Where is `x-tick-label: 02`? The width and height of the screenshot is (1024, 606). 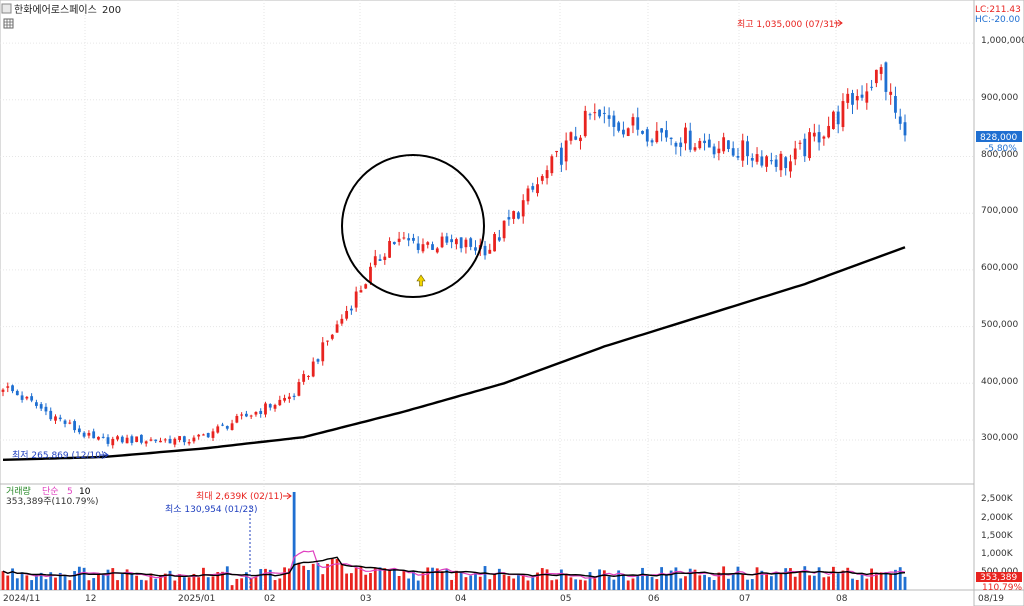
x-tick-label: 02 is located at coordinates (269, 599).